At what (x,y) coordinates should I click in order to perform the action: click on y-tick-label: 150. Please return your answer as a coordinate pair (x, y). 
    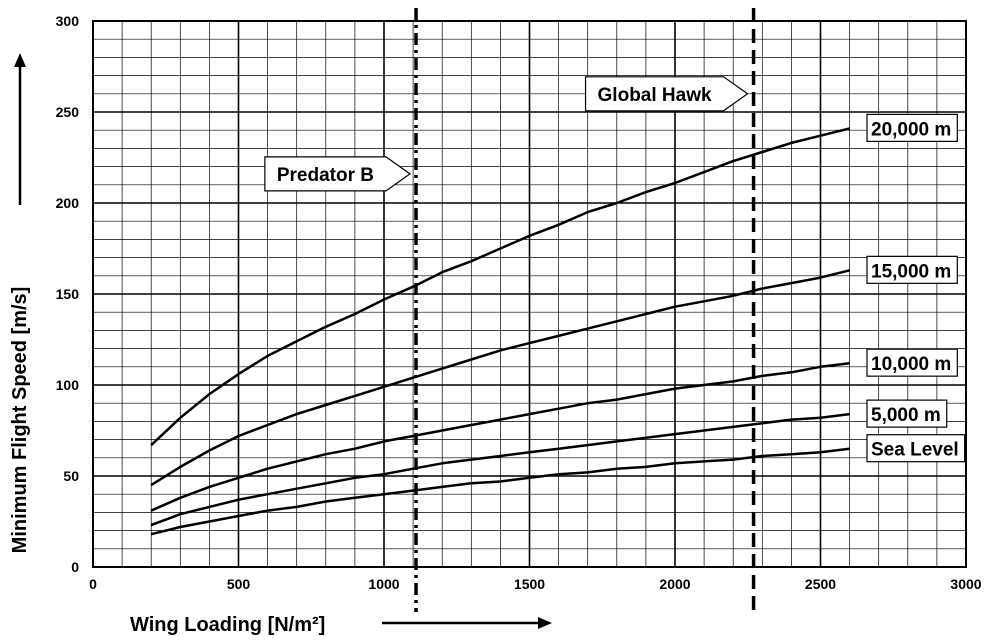
    Looking at the image, I should click on (68, 294).